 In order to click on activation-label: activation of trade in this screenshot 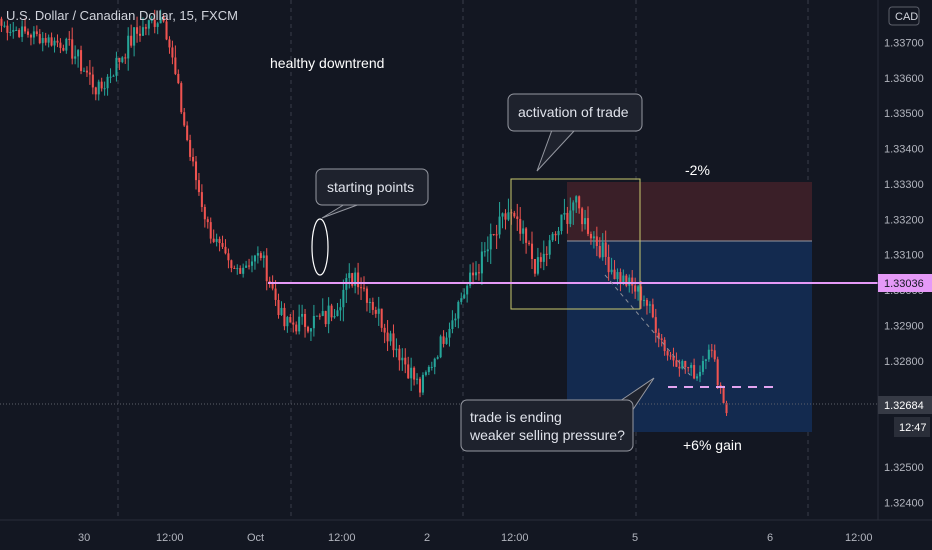, I will do `click(573, 112)`.